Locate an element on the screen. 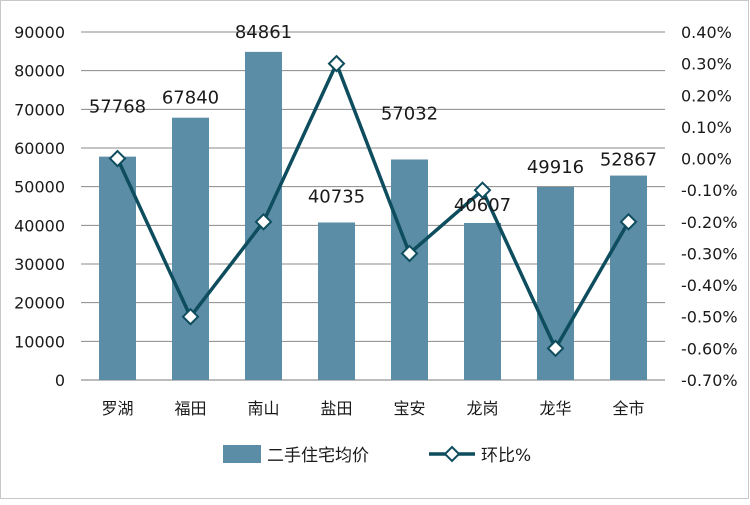 This screenshot has height=505, width=750. right-tick-label: 0.00% is located at coordinates (706, 159).